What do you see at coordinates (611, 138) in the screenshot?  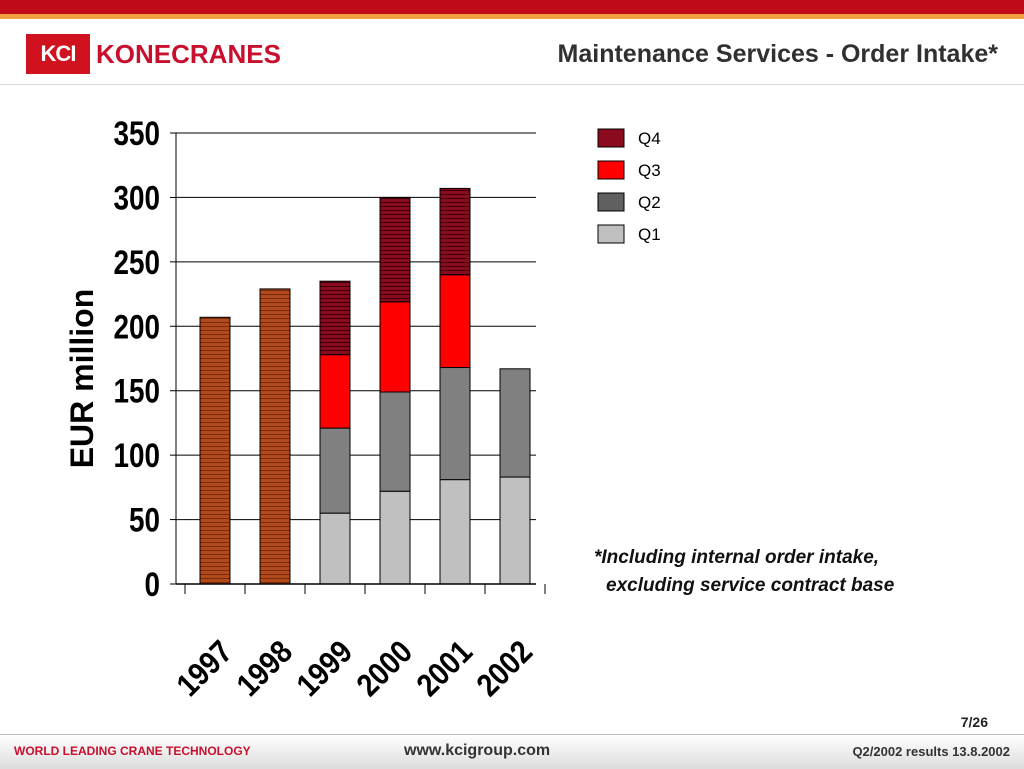 I see `legend-swatch-q4` at bounding box center [611, 138].